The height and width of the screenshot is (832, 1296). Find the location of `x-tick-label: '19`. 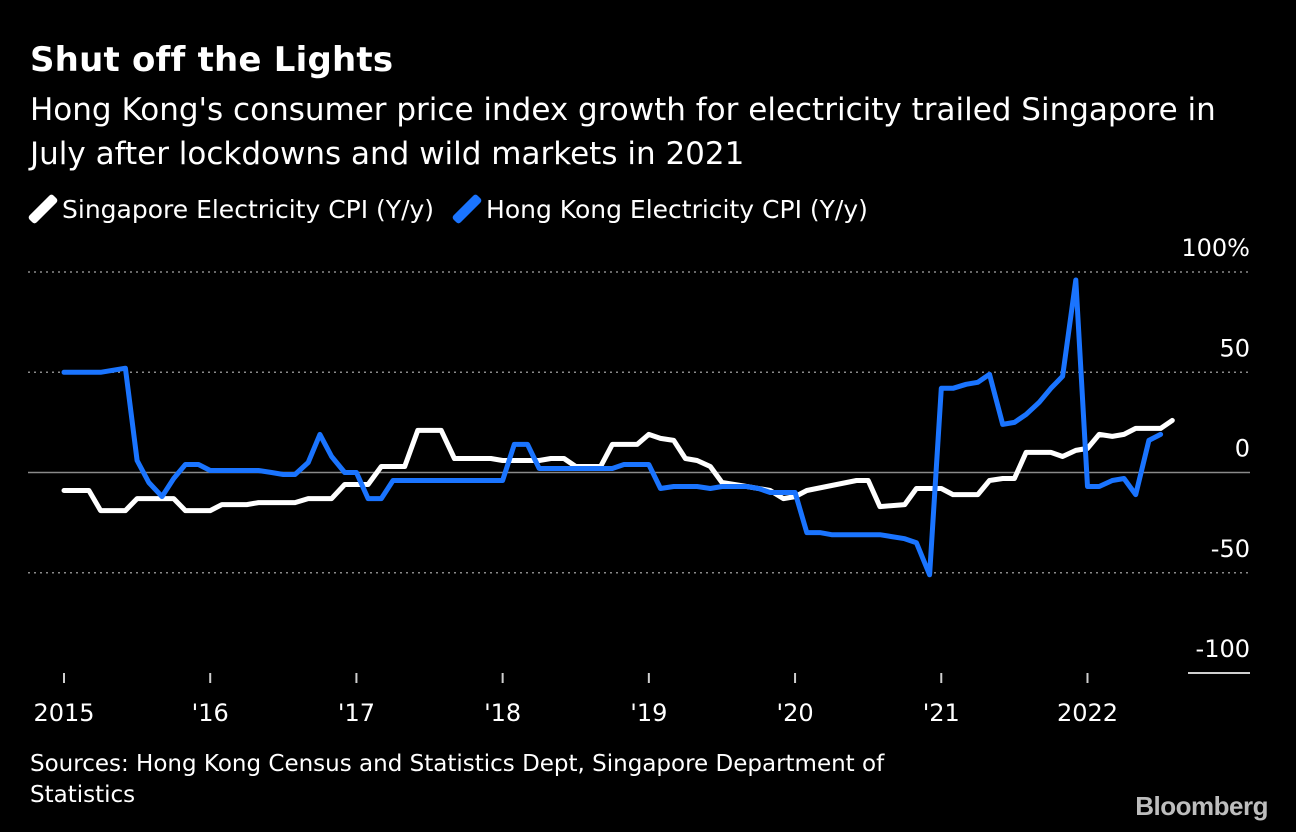

x-tick-label: '19 is located at coordinates (648, 713).